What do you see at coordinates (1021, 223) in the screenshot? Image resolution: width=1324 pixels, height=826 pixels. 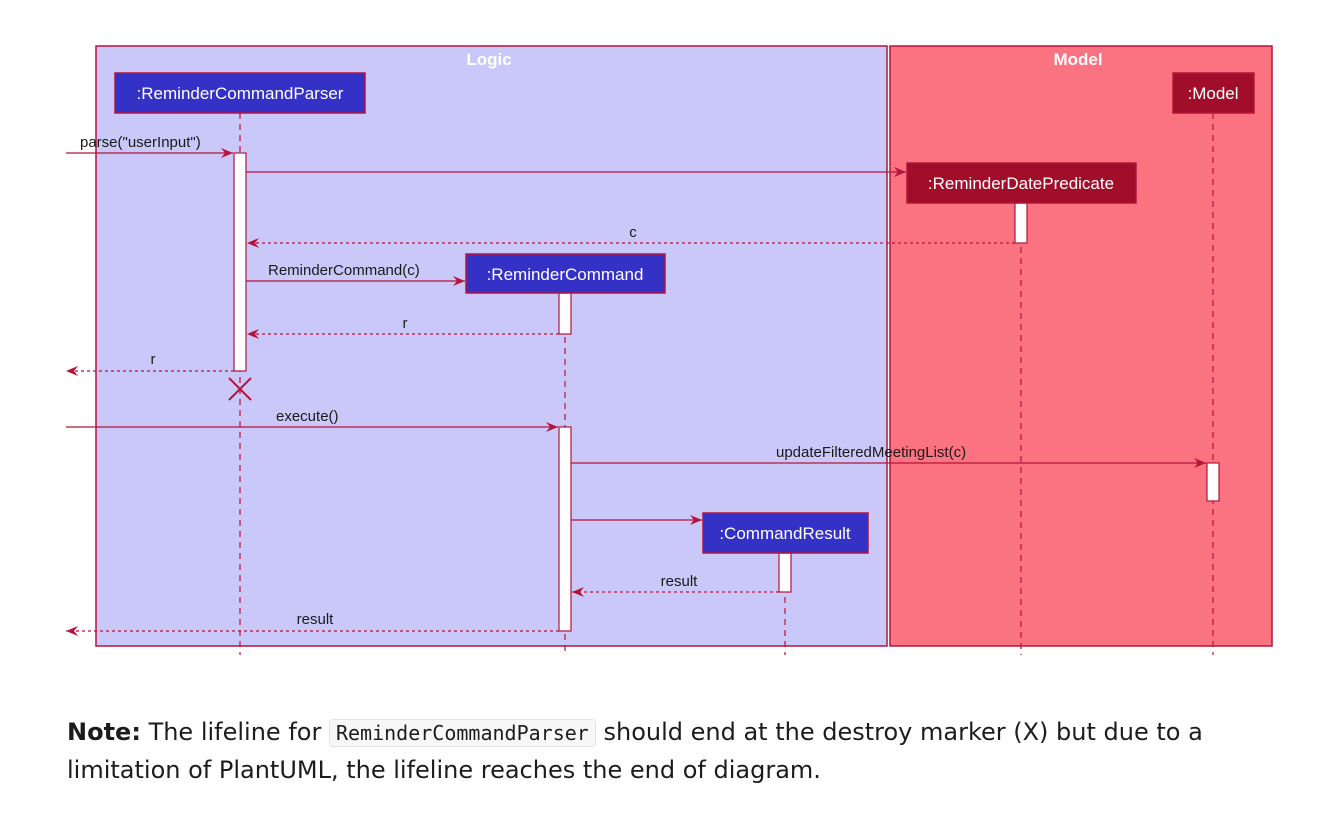 I see `predicate-activation` at bounding box center [1021, 223].